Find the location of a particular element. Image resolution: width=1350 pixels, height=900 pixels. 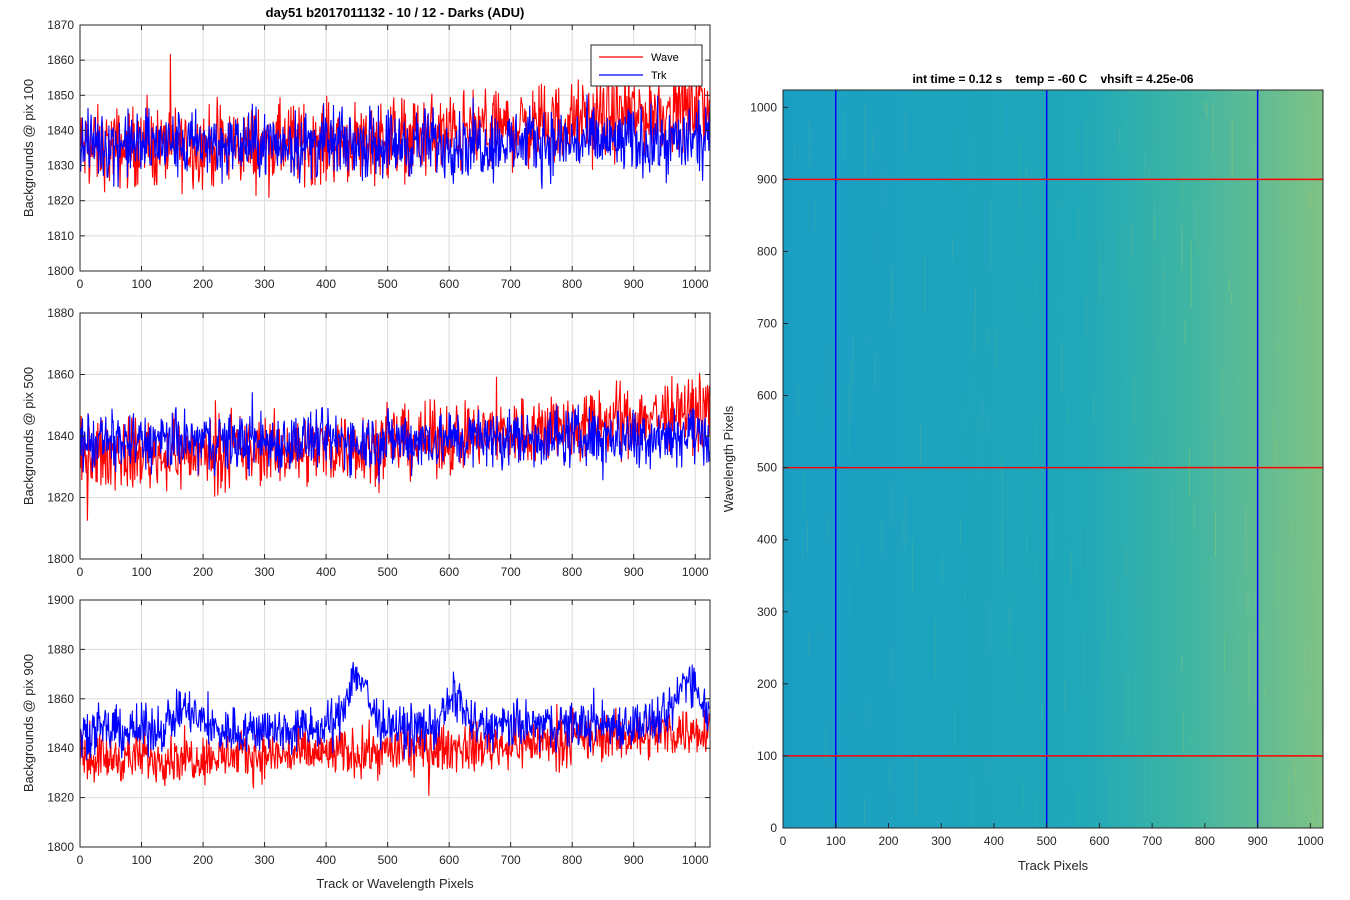

y-tick-label: 1870 is located at coordinates (60, 25).